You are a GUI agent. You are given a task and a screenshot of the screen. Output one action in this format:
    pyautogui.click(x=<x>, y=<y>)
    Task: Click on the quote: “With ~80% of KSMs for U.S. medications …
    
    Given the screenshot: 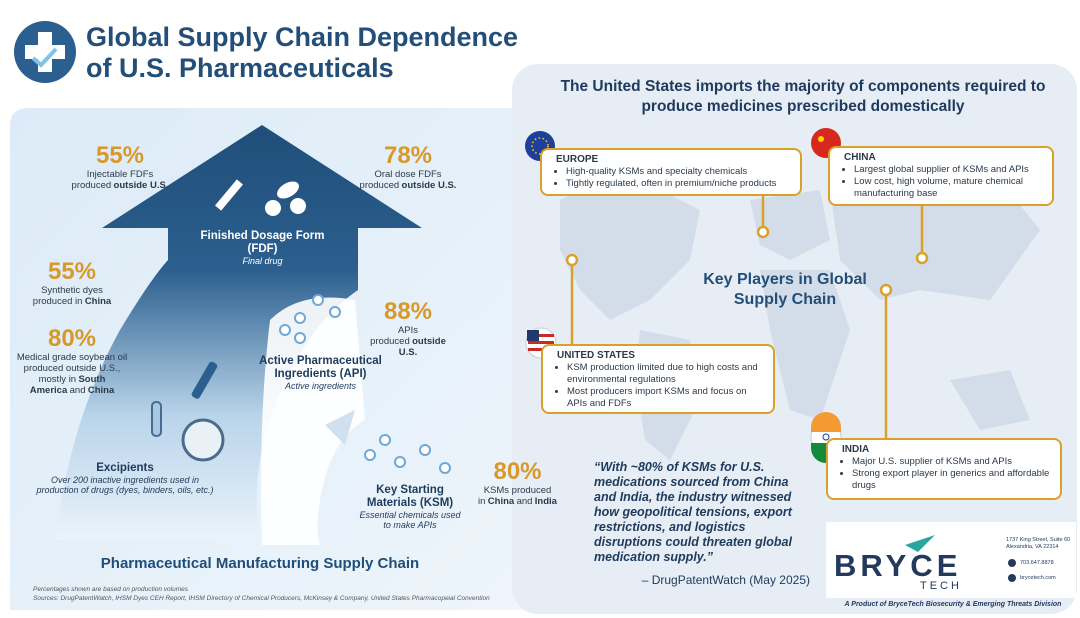 What is the action you would take?
    pyautogui.click(x=693, y=512)
    